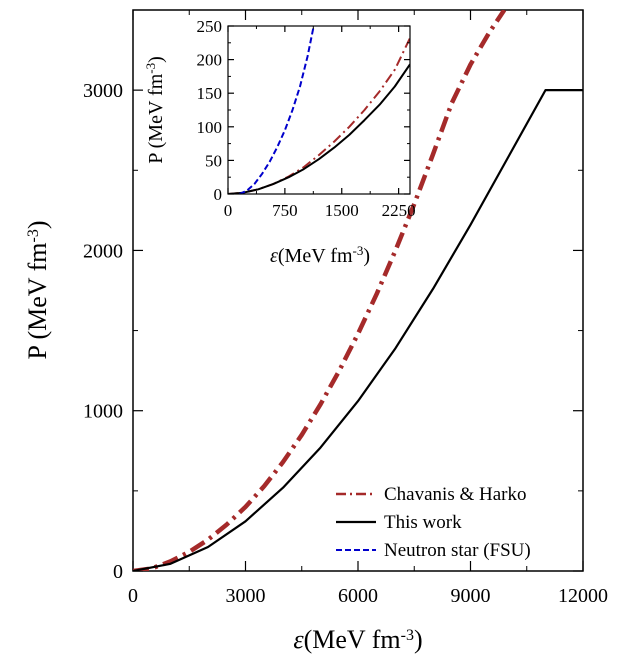  What do you see at coordinates (285, 210) in the screenshot?
I see `inset-x-tick-label: 750` at bounding box center [285, 210].